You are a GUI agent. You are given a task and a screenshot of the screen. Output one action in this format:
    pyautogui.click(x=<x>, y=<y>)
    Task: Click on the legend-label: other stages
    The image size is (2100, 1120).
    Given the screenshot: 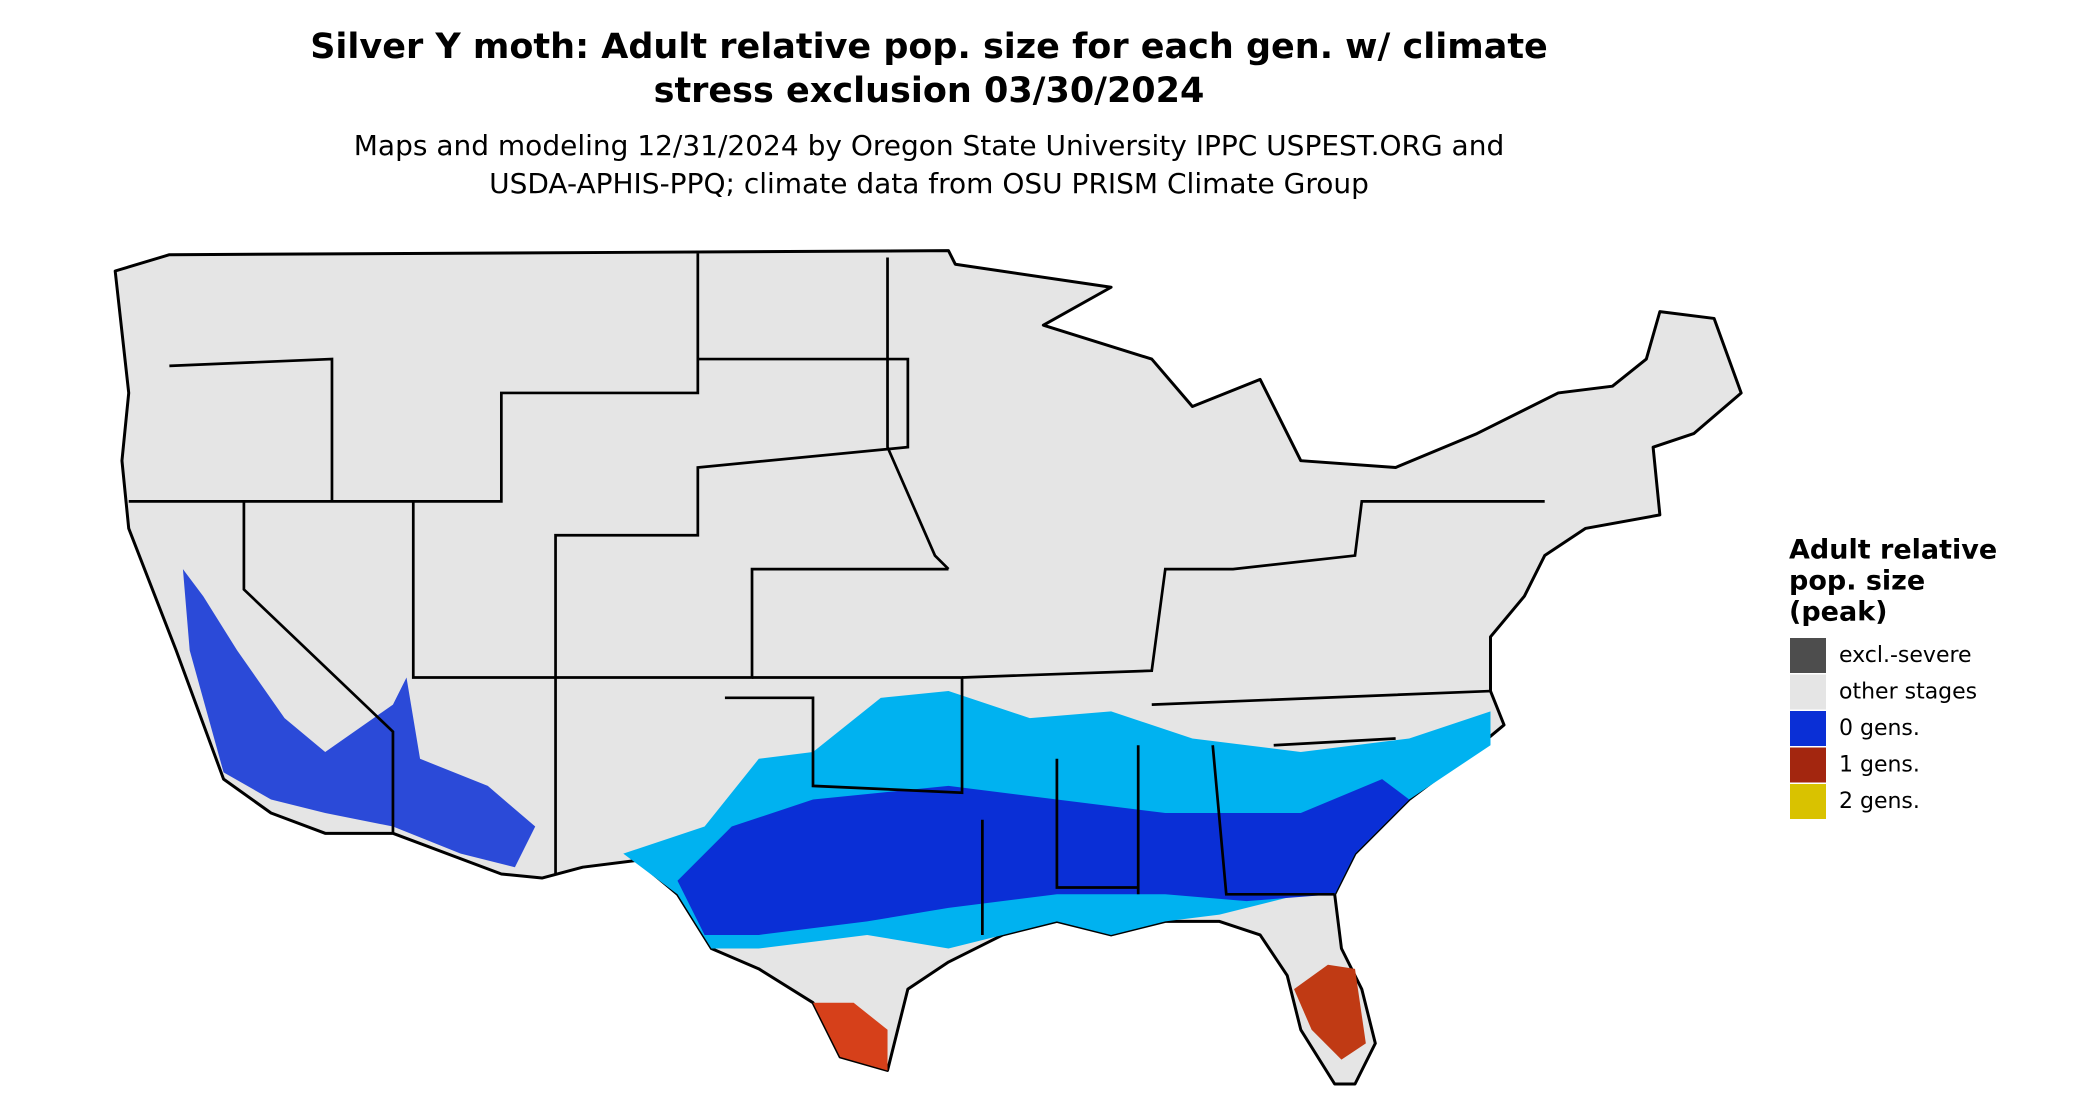 What is the action you would take?
    pyautogui.click(x=1908, y=692)
    